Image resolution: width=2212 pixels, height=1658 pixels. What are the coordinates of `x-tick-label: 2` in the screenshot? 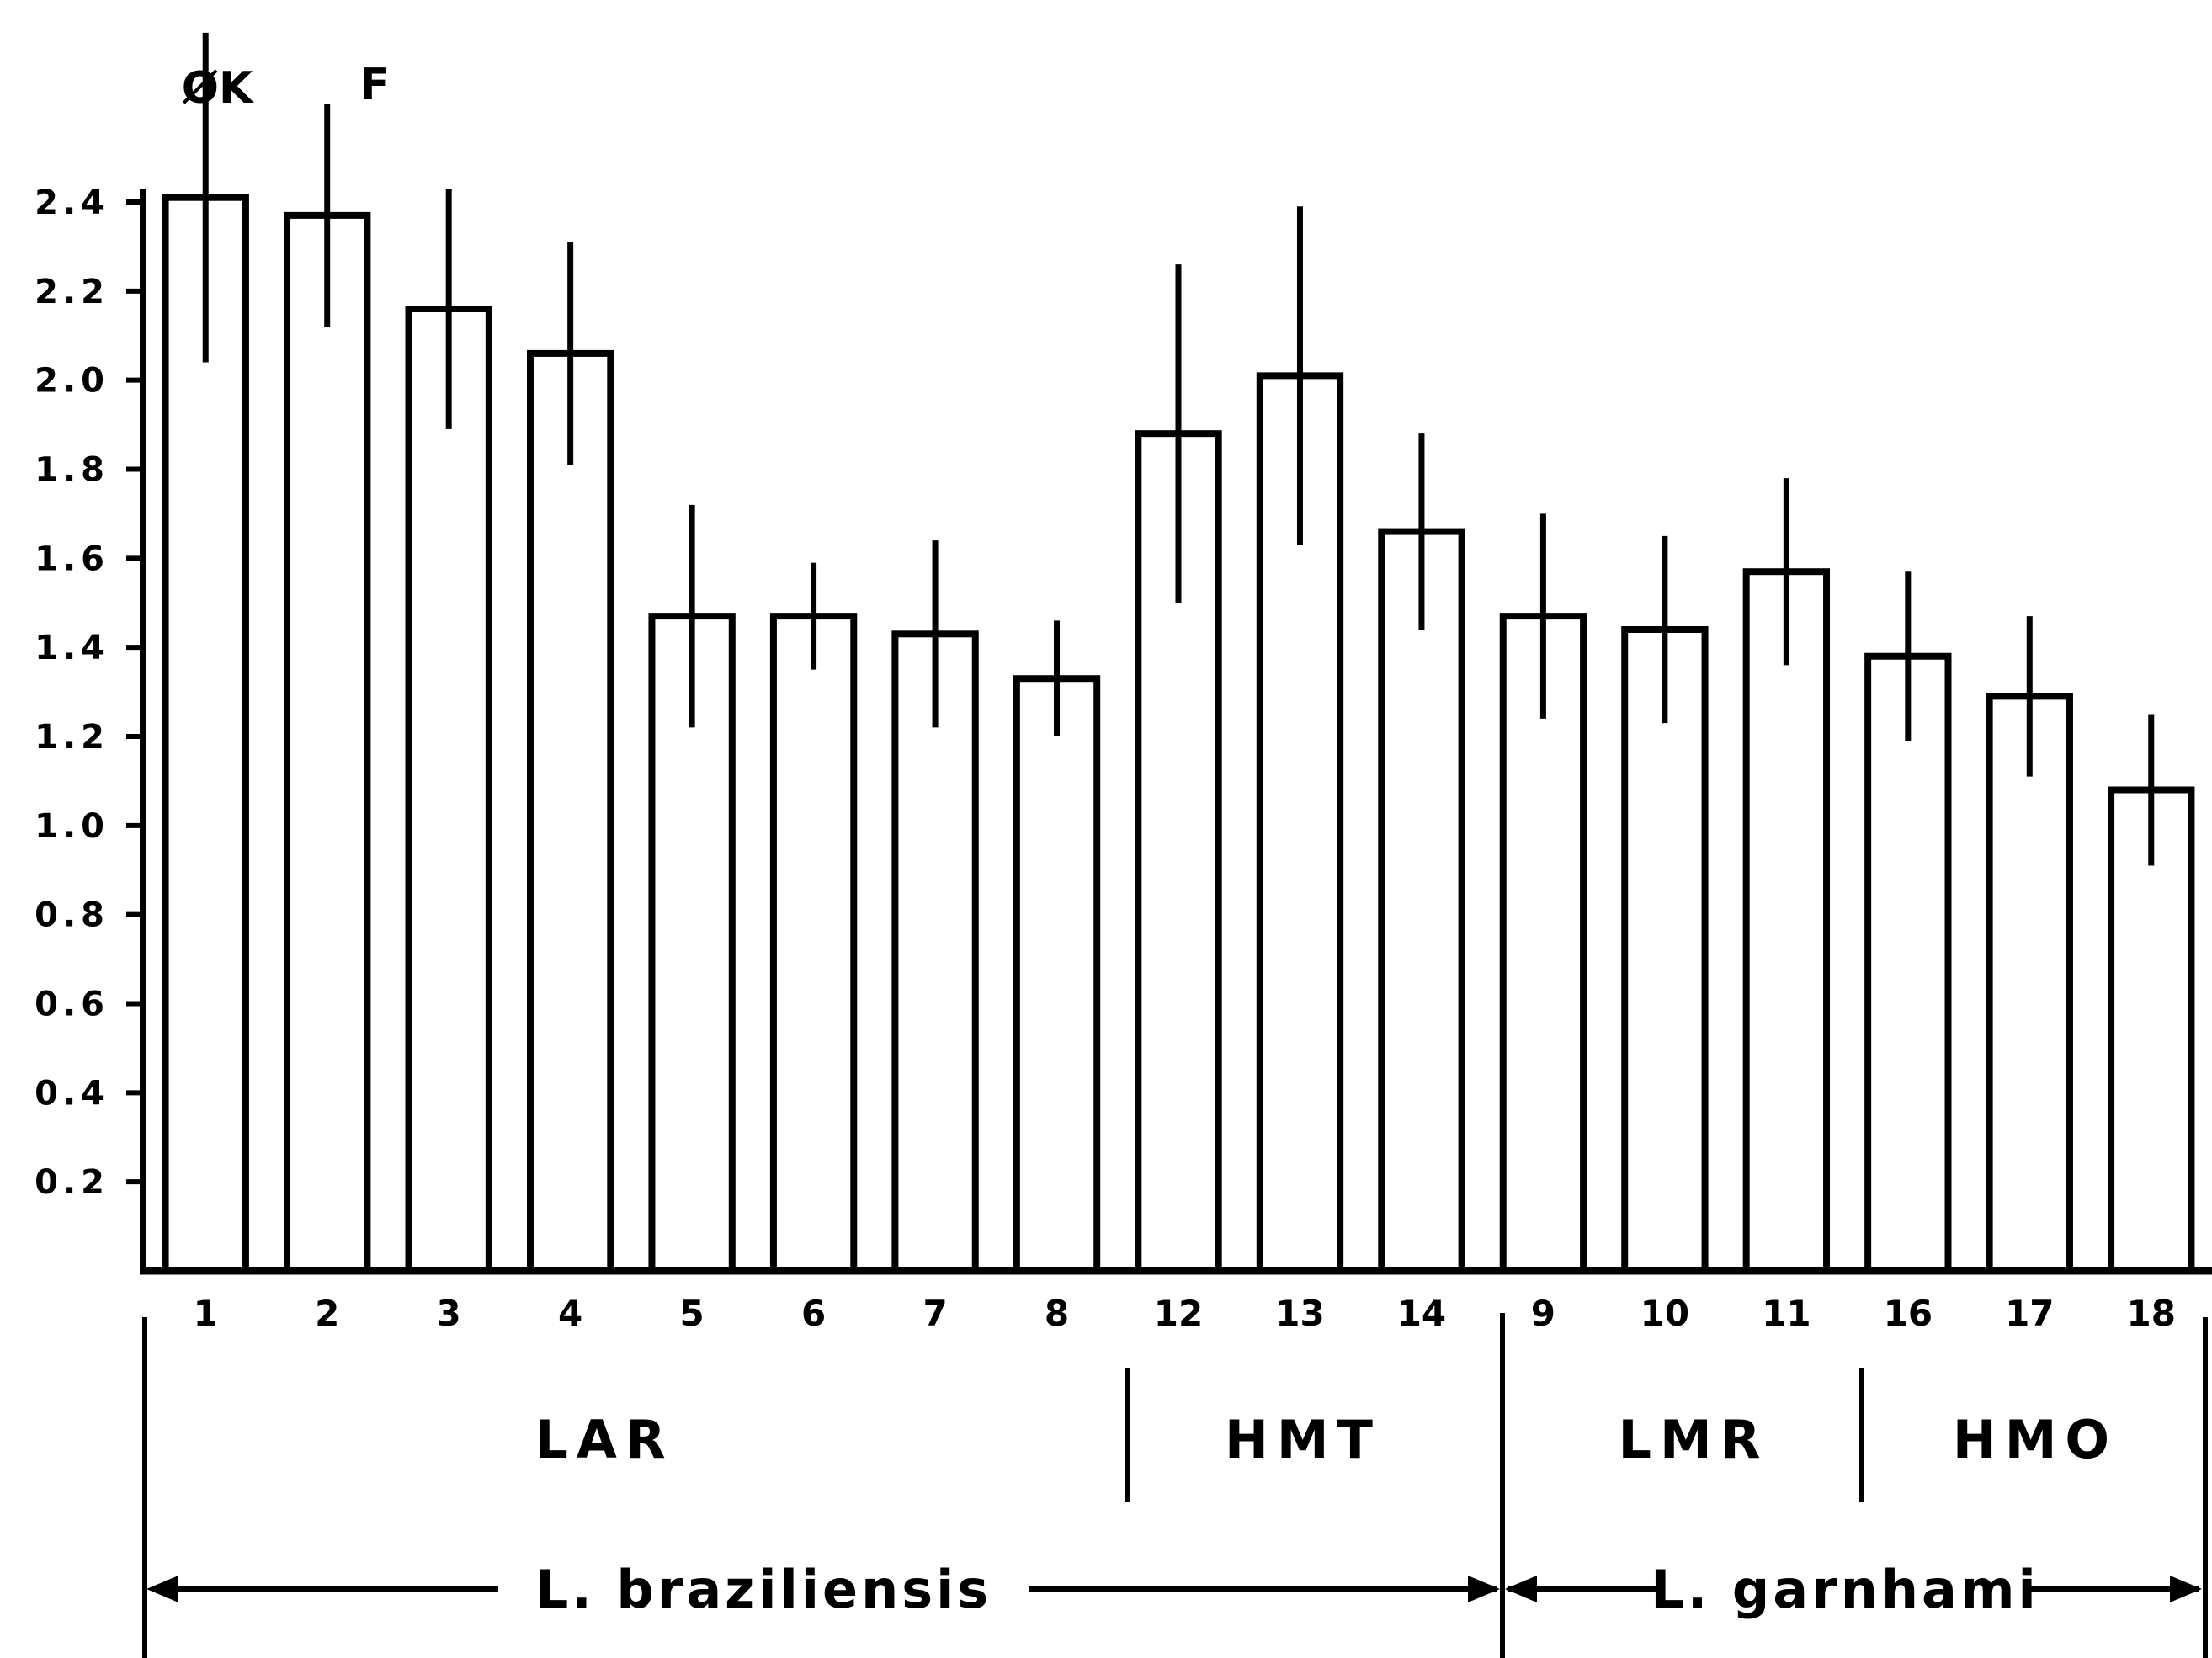 It's located at (327, 1313).